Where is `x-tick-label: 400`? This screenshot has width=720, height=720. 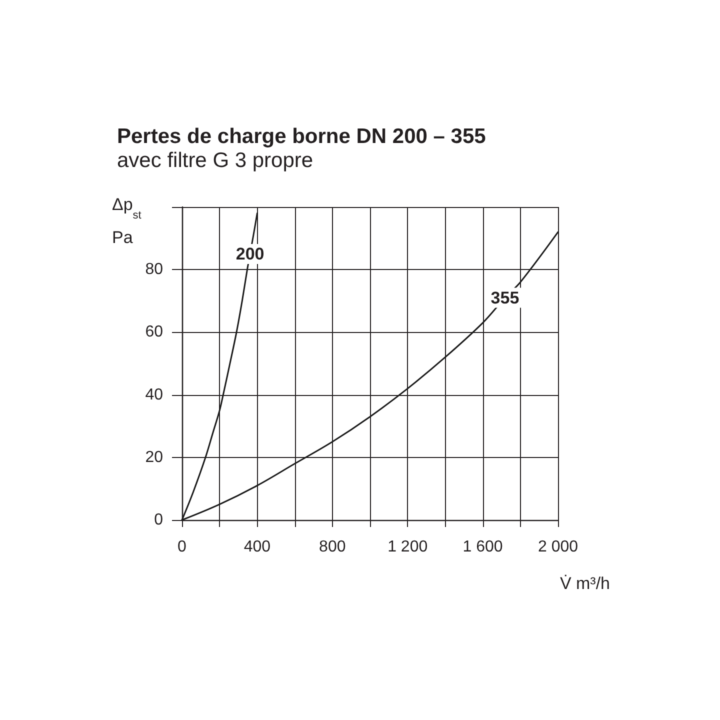 x-tick-label: 400 is located at coordinates (257, 547).